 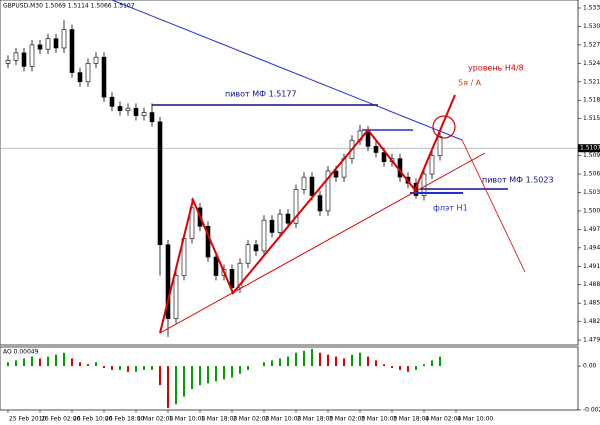 I want to click on y-tick-label: -0.00229, so click(x=591, y=409).